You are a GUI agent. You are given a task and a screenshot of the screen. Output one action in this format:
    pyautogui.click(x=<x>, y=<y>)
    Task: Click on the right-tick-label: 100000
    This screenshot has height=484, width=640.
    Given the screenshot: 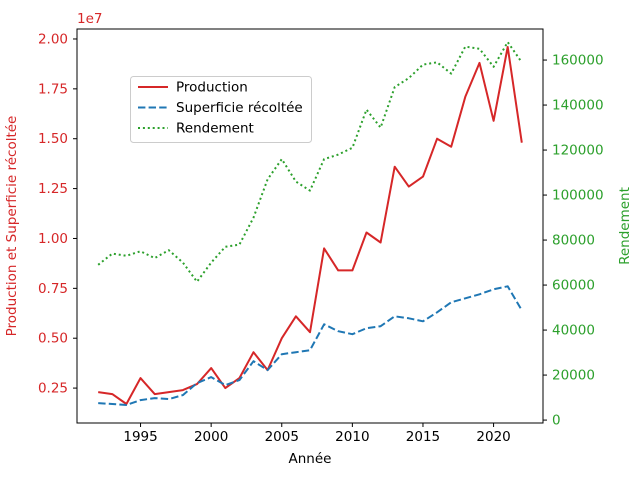 What is the action you would take?
    pyautogui.click(x=578, y=196)
    